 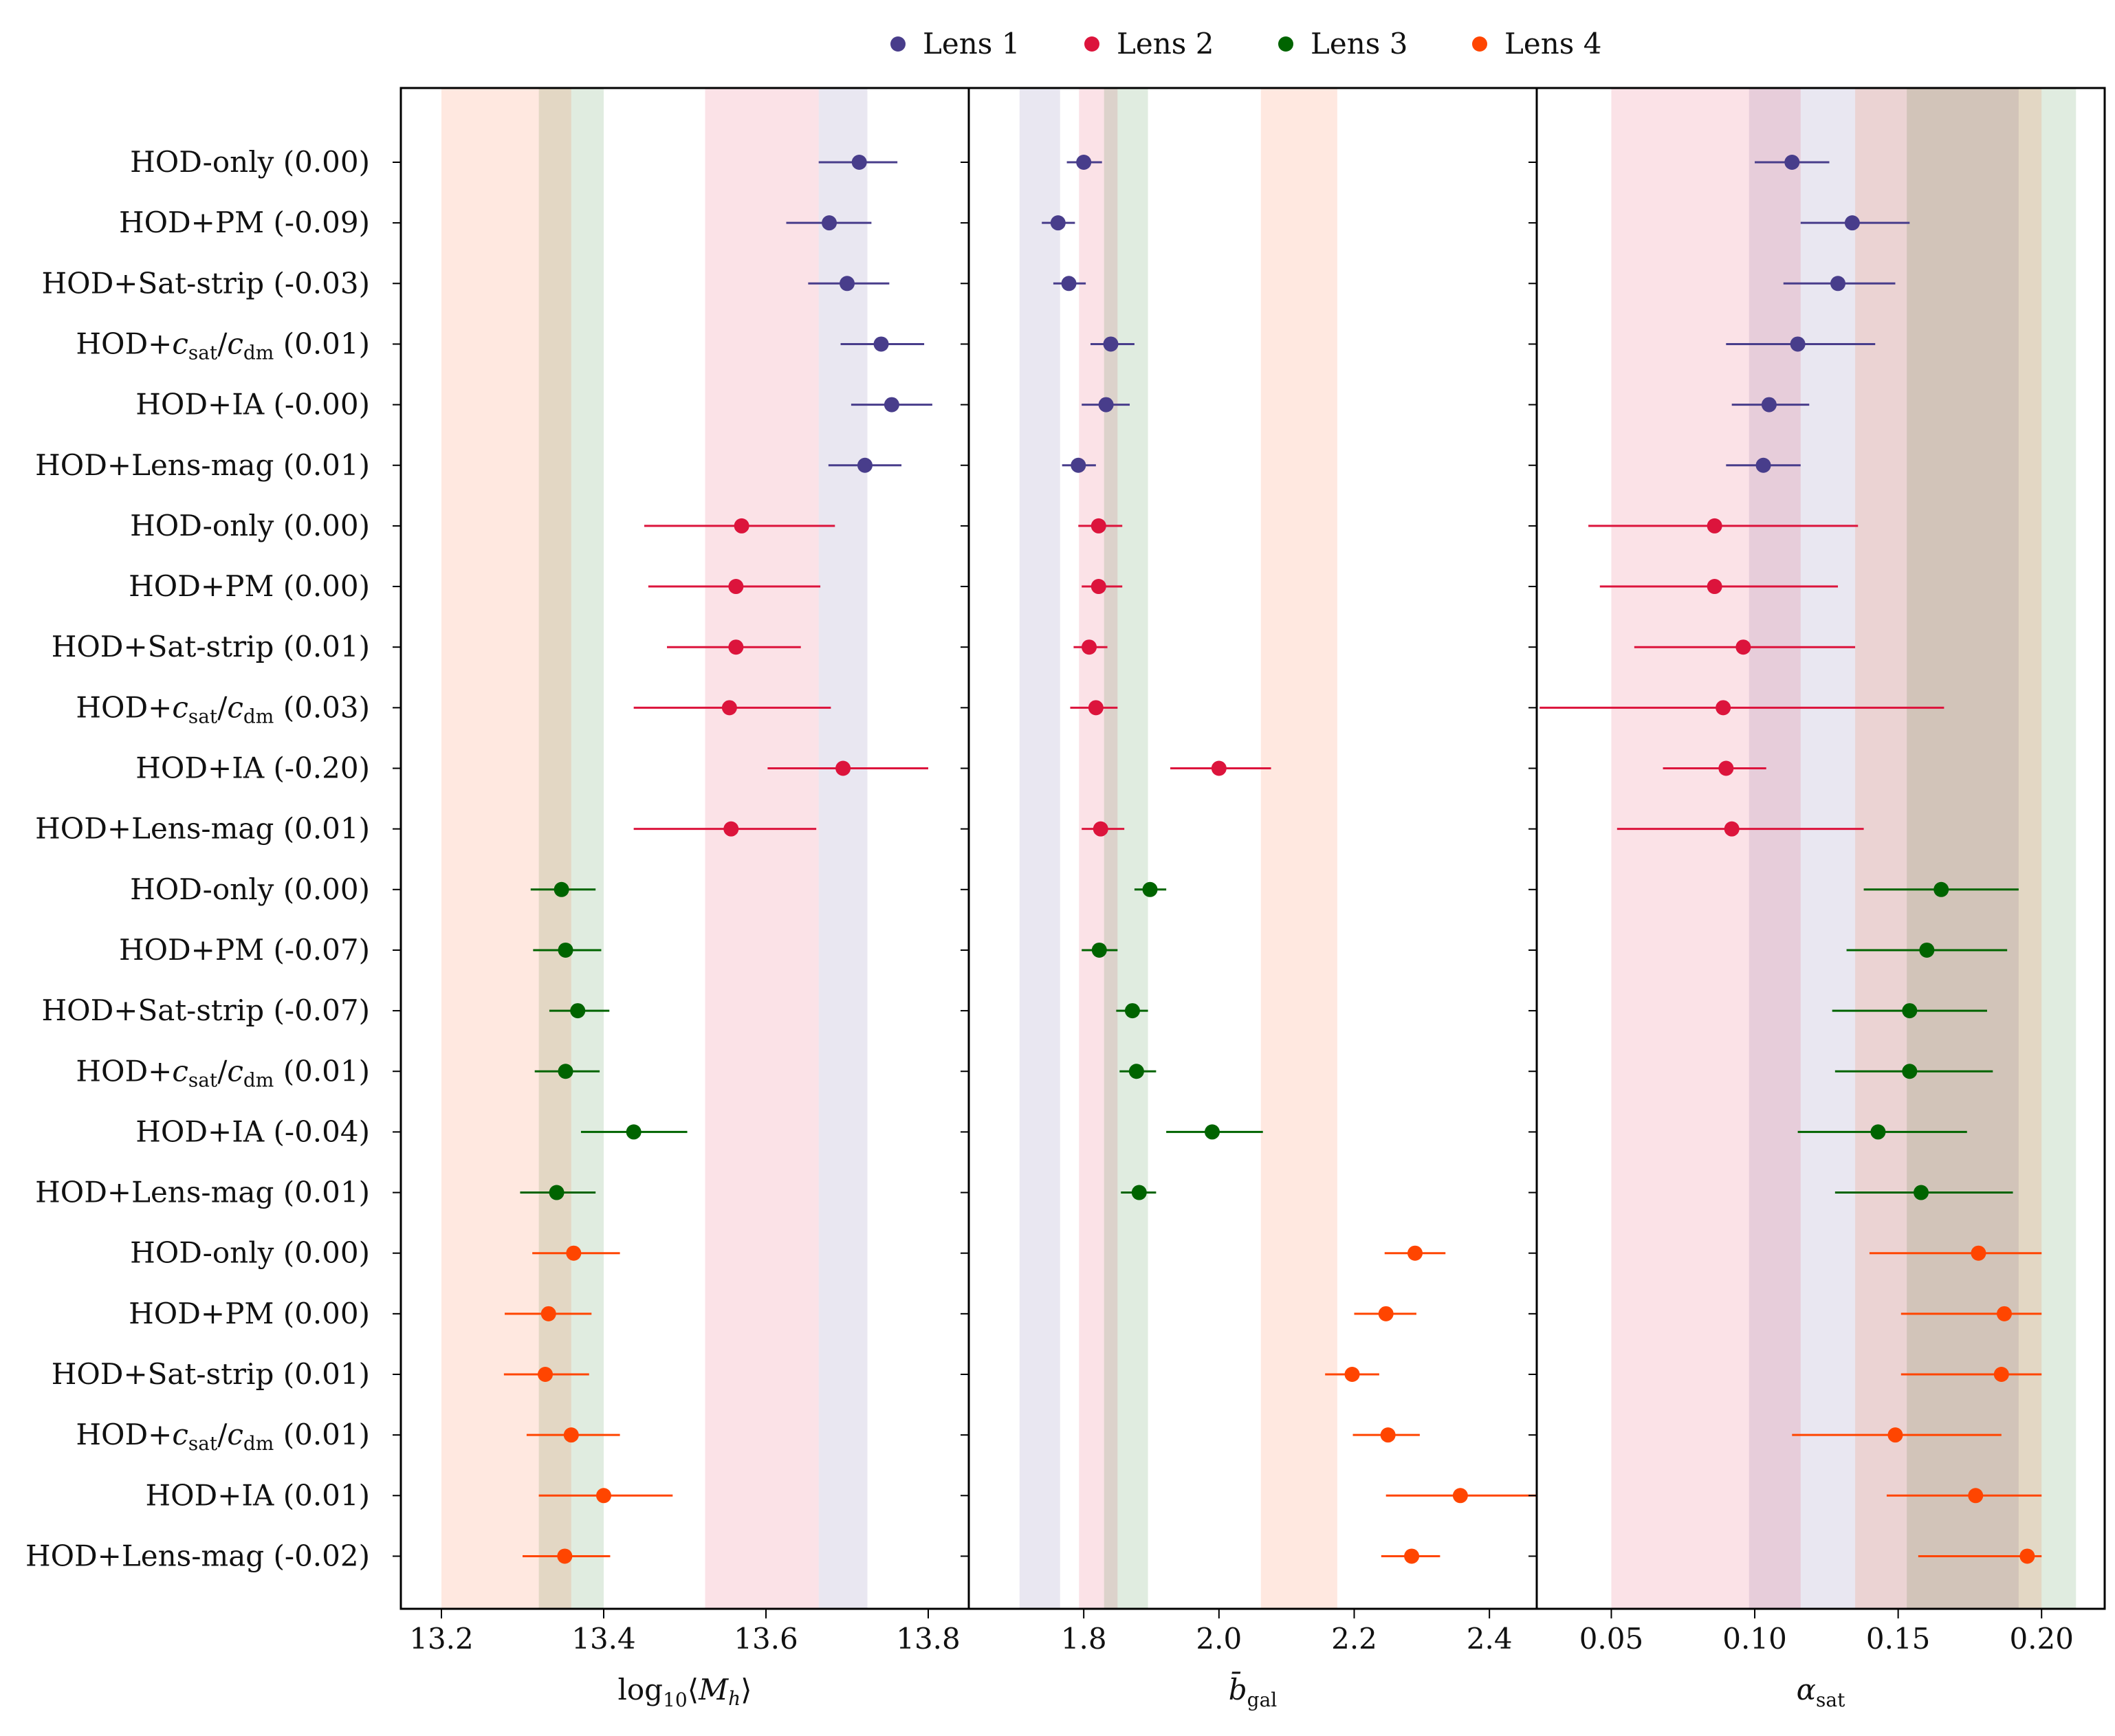 What do you see at coordinates (928, 1639) in the screenshot?
I see `x-tick-label: 13.8` at bounding box center [928, 1639].